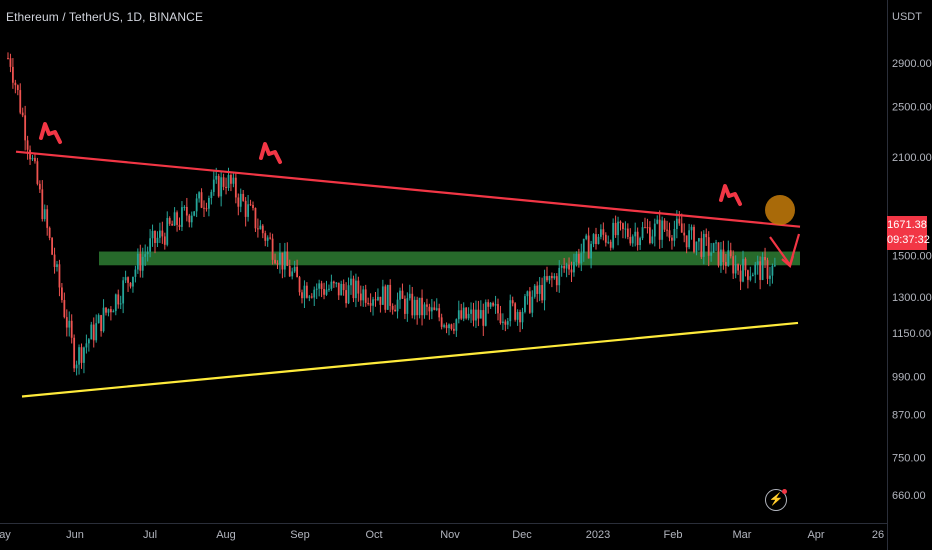 Image resolution: width=932 pixels, height=550 pixels. What do you see at coordinates (776, 500) in the screenshot?
I see `lightning-icon: ⚡` at bounding box center [776, 500].